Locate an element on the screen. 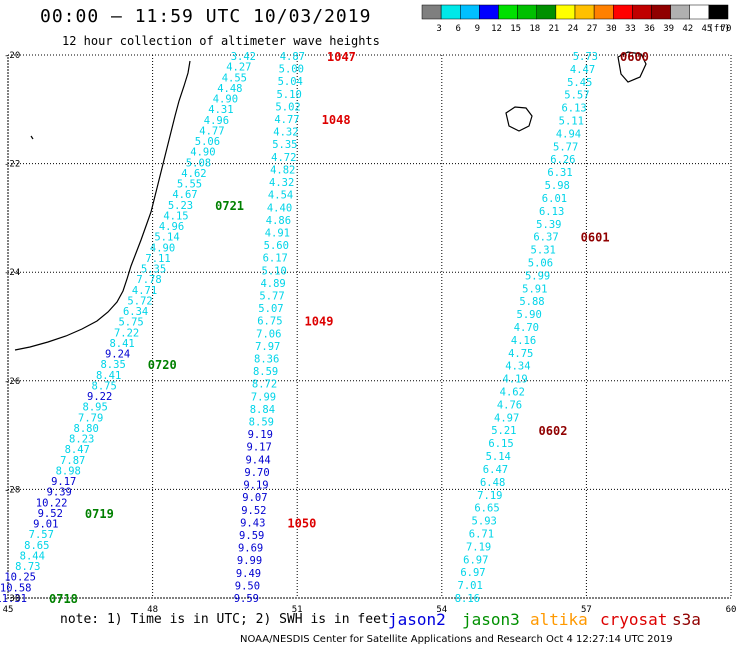 This screenshot has width=740, height=650. swh-value: 9.52 is located at coordinates (253, 511).